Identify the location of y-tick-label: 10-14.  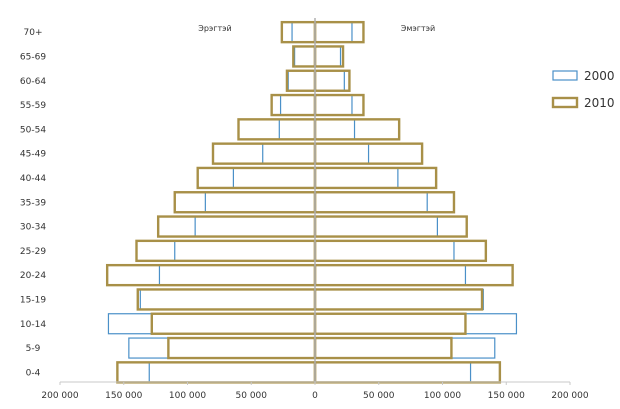
(33, 325).